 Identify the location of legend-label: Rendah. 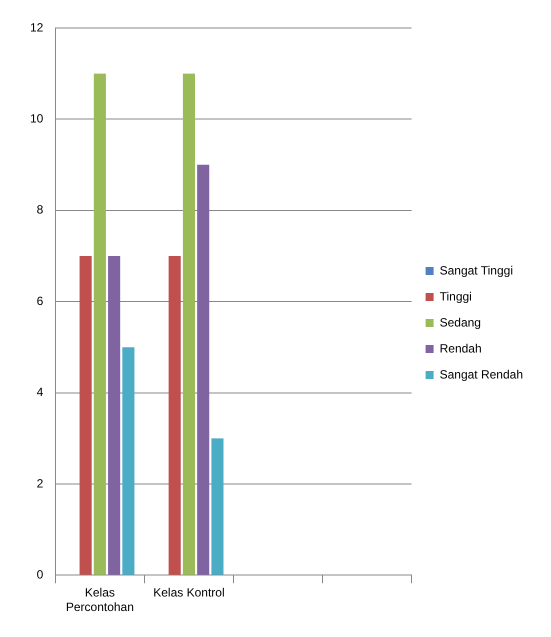
(461, 348).